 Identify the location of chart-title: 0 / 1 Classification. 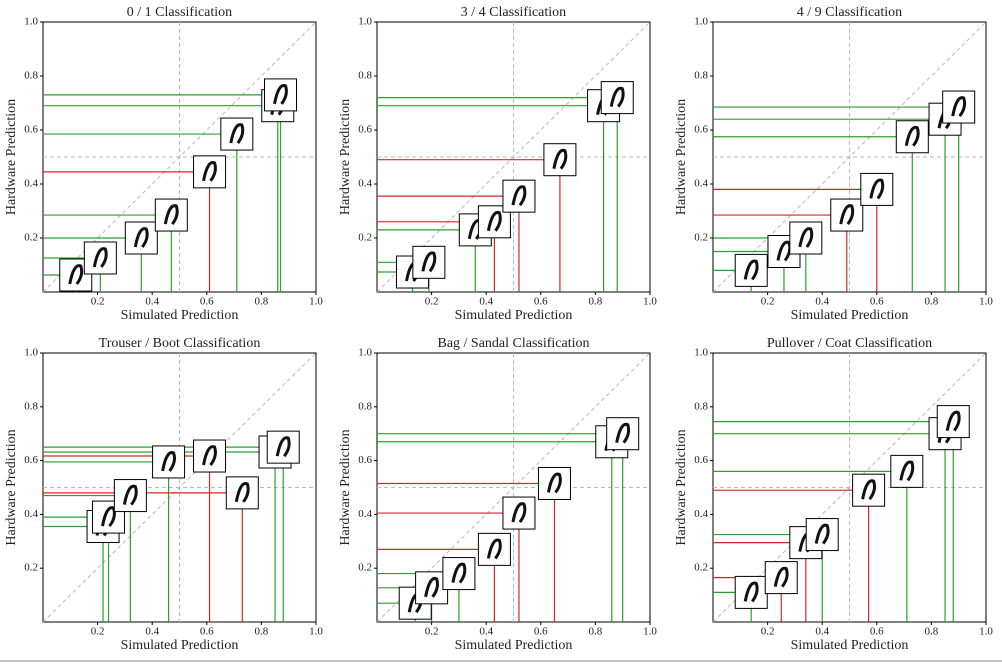
(179, 12).